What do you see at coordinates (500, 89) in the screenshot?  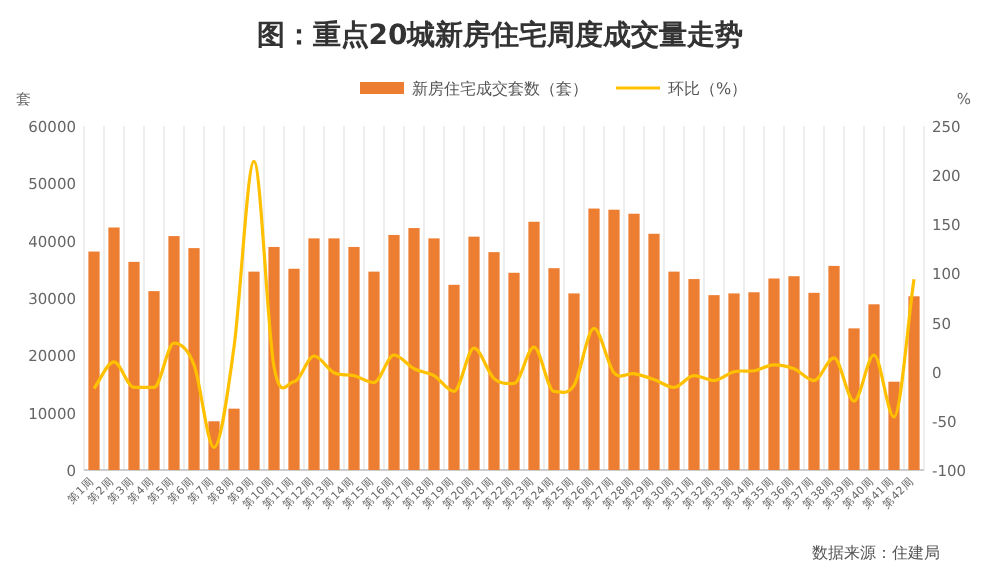 I see `legend-label: 新房住宅成交套数（套）` at bounding box center [500, 89].